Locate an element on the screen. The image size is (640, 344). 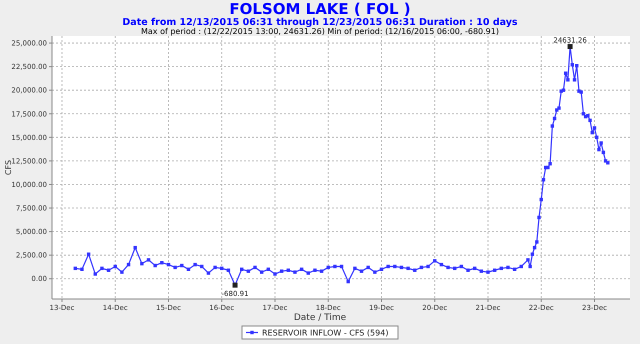
text: Max of period : (12/22/2015 13:00, 24631.26) Min of period: (12/16/2015 06:00, -680.91) is located at coordinates (320, 31).